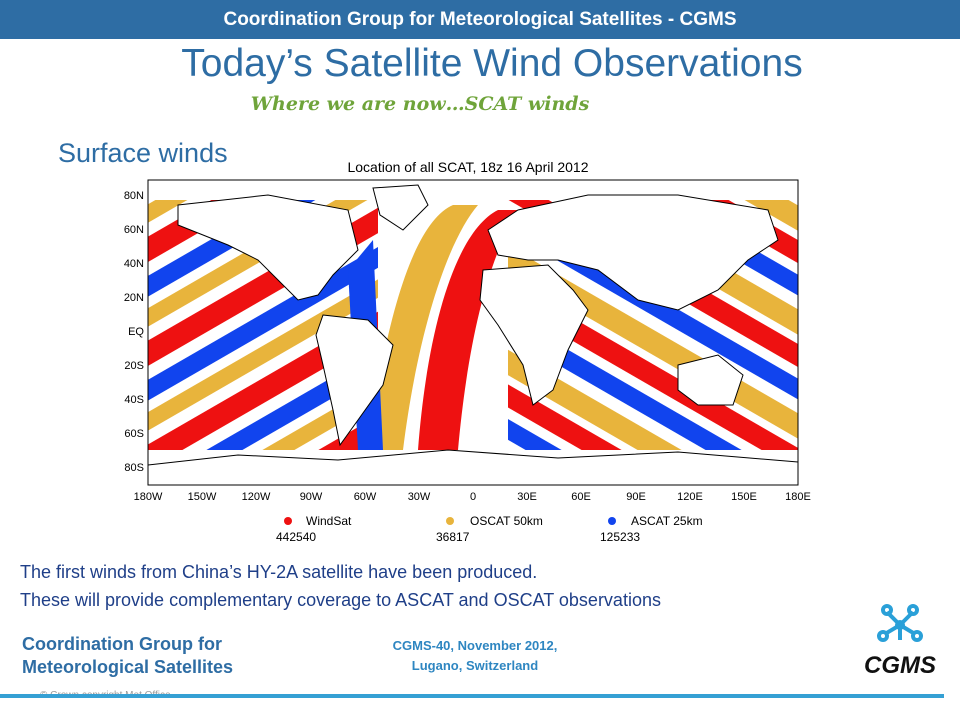 The image size is (960, 720). Describe the element at coordinates (136, 332) in the screenshot. I see `lat-tick-label: EQ` at that location.